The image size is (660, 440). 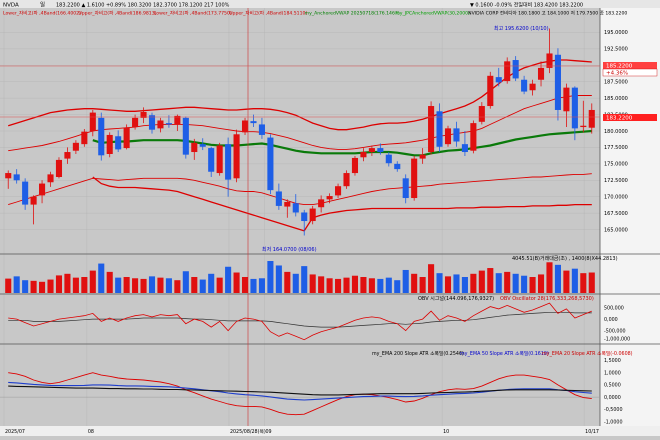 What do you see at coordinates (617, 324) in the screenshot?
I see `obv-axis-ticks: 500,000 0,000 -500,000 -1,000,000` at bounding box center [617, 324].